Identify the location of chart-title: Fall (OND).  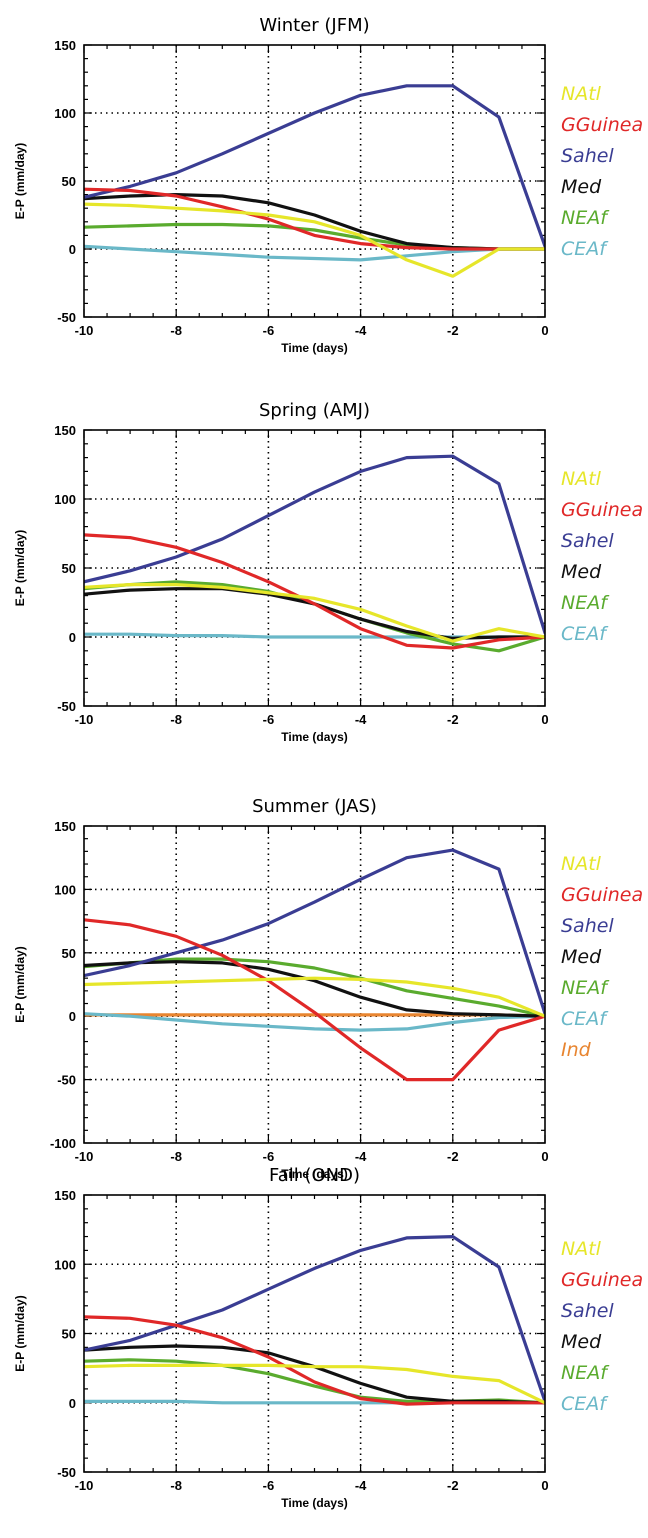
(314, 1175).